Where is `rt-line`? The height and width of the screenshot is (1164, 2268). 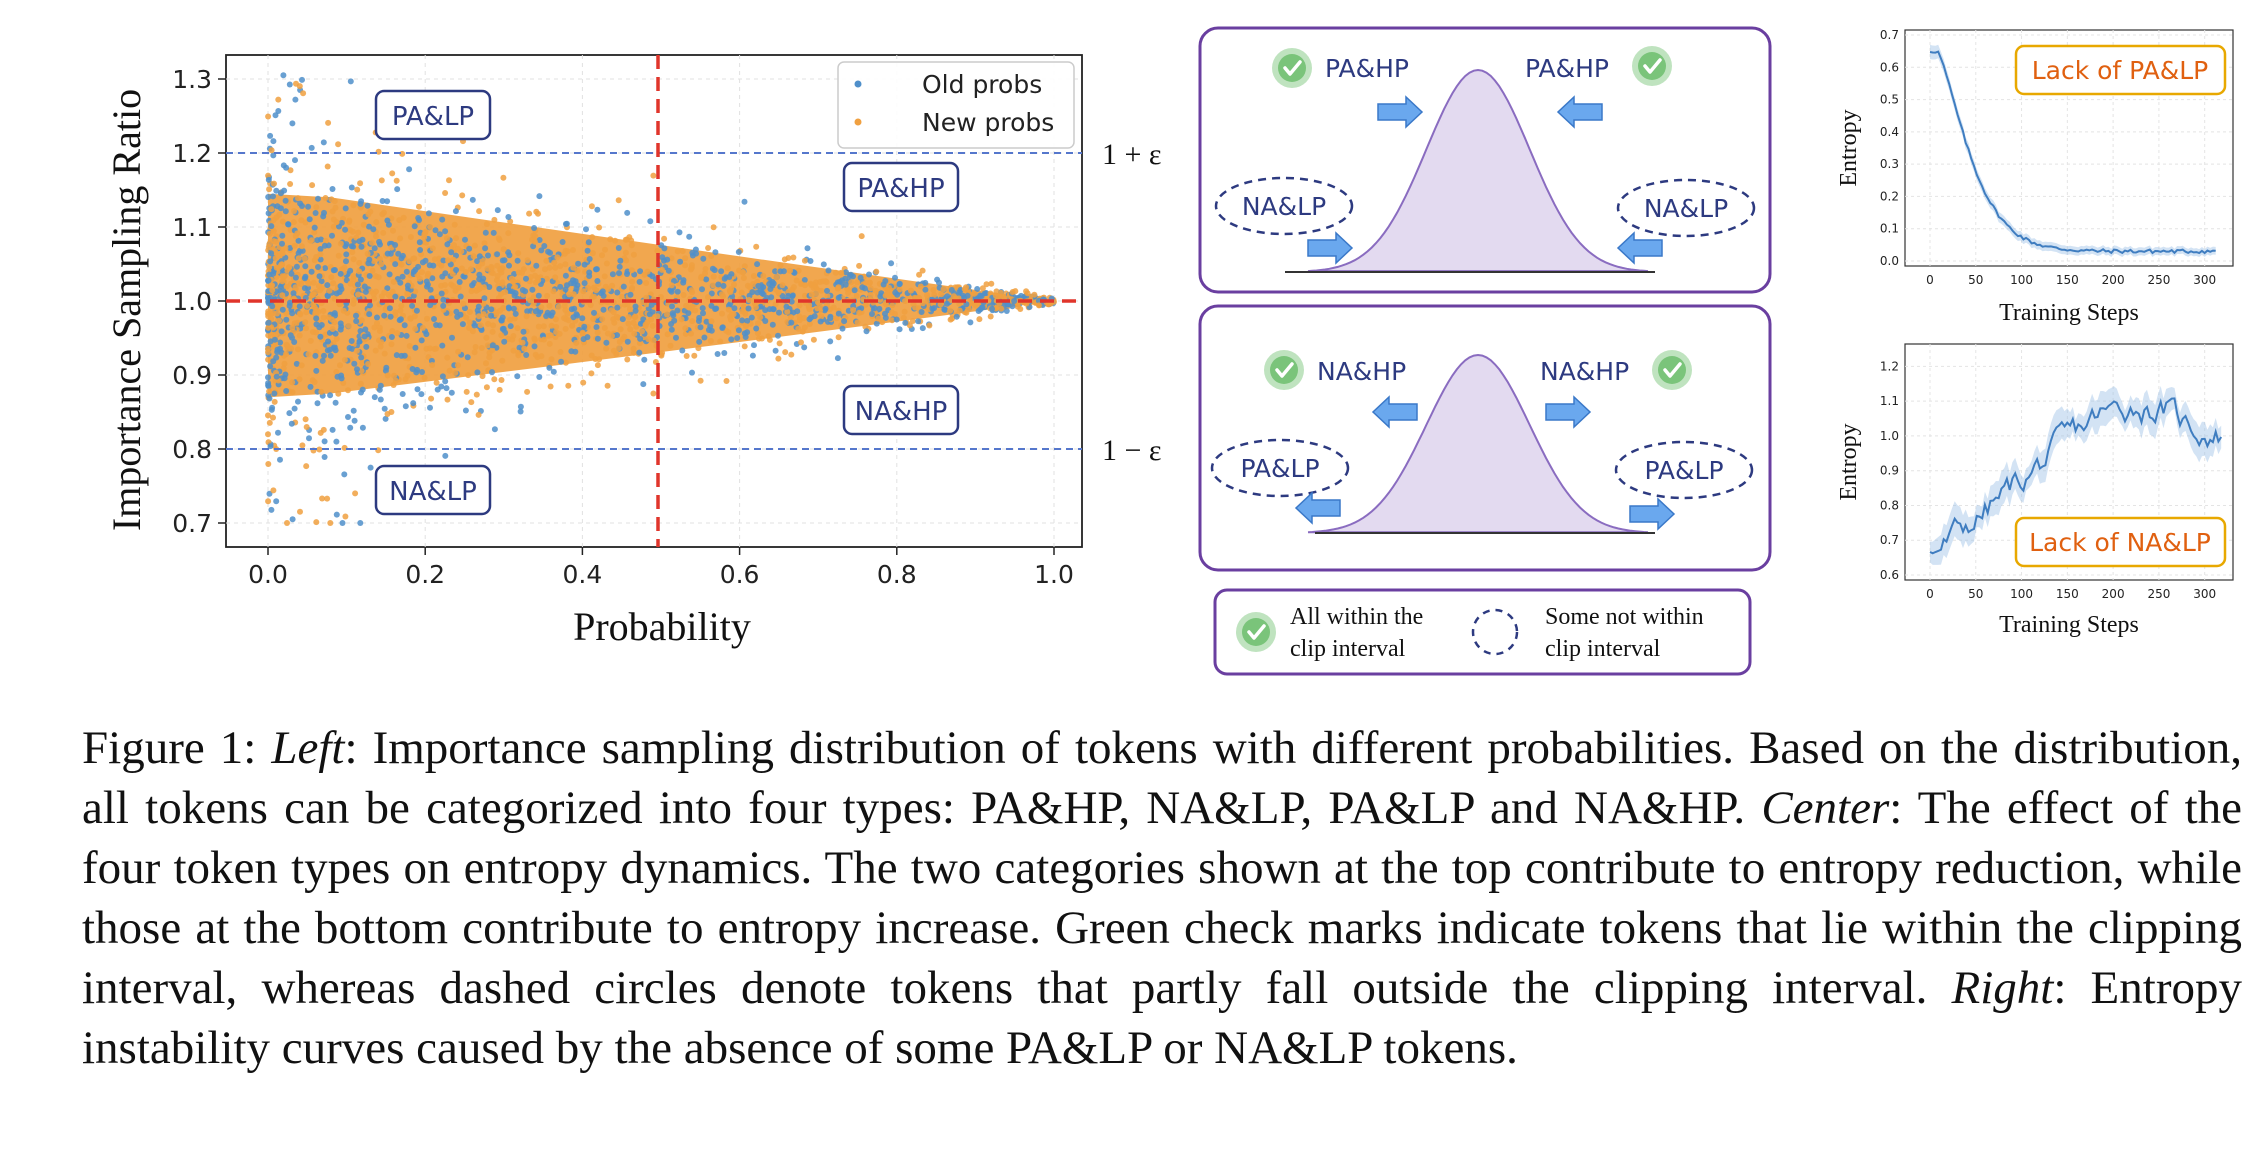 rt-line is located at coordinates (2072, 152).